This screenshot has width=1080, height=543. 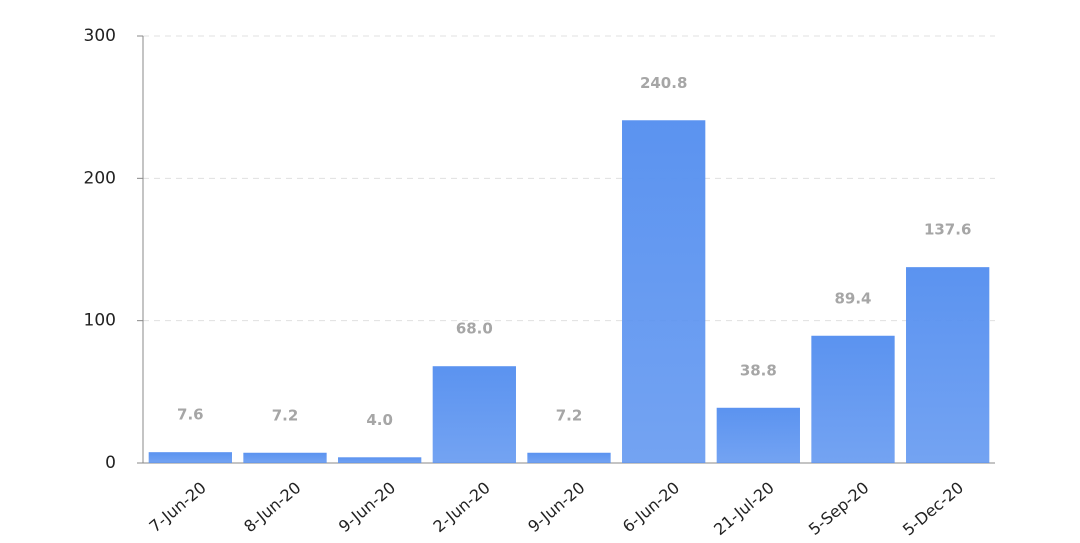 I want to click on y-tick-label: 200, so click(x=100, y=178).